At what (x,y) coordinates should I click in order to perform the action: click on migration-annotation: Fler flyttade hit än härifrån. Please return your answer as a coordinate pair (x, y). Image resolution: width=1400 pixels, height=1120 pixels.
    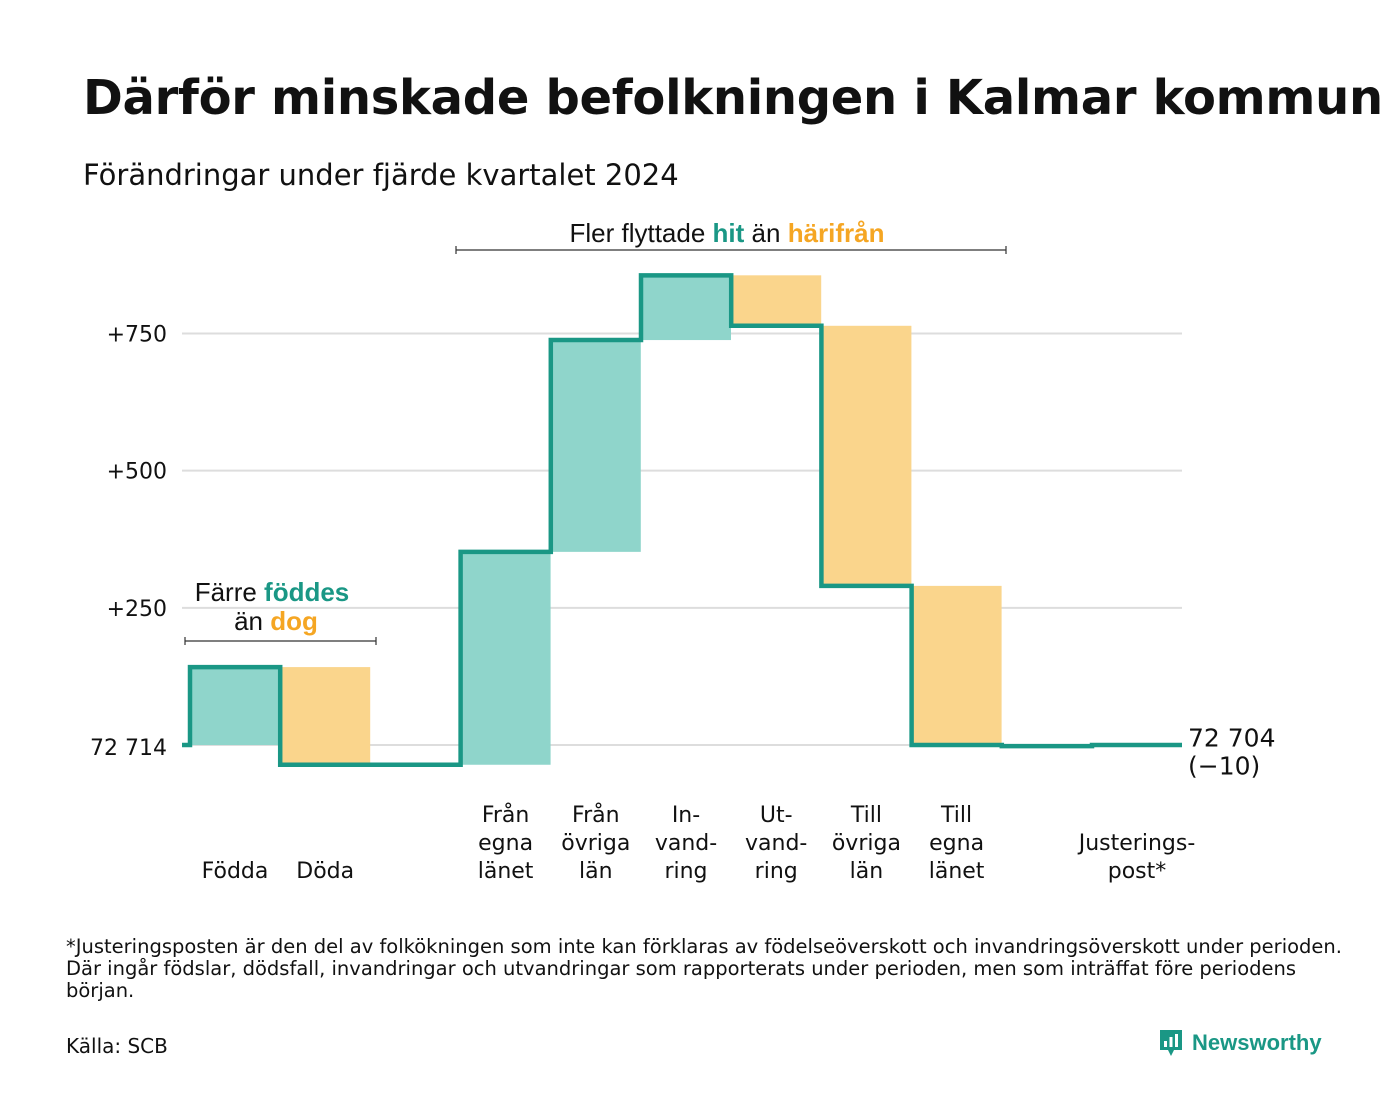
    Looking at the image, I should click on (731, 236).